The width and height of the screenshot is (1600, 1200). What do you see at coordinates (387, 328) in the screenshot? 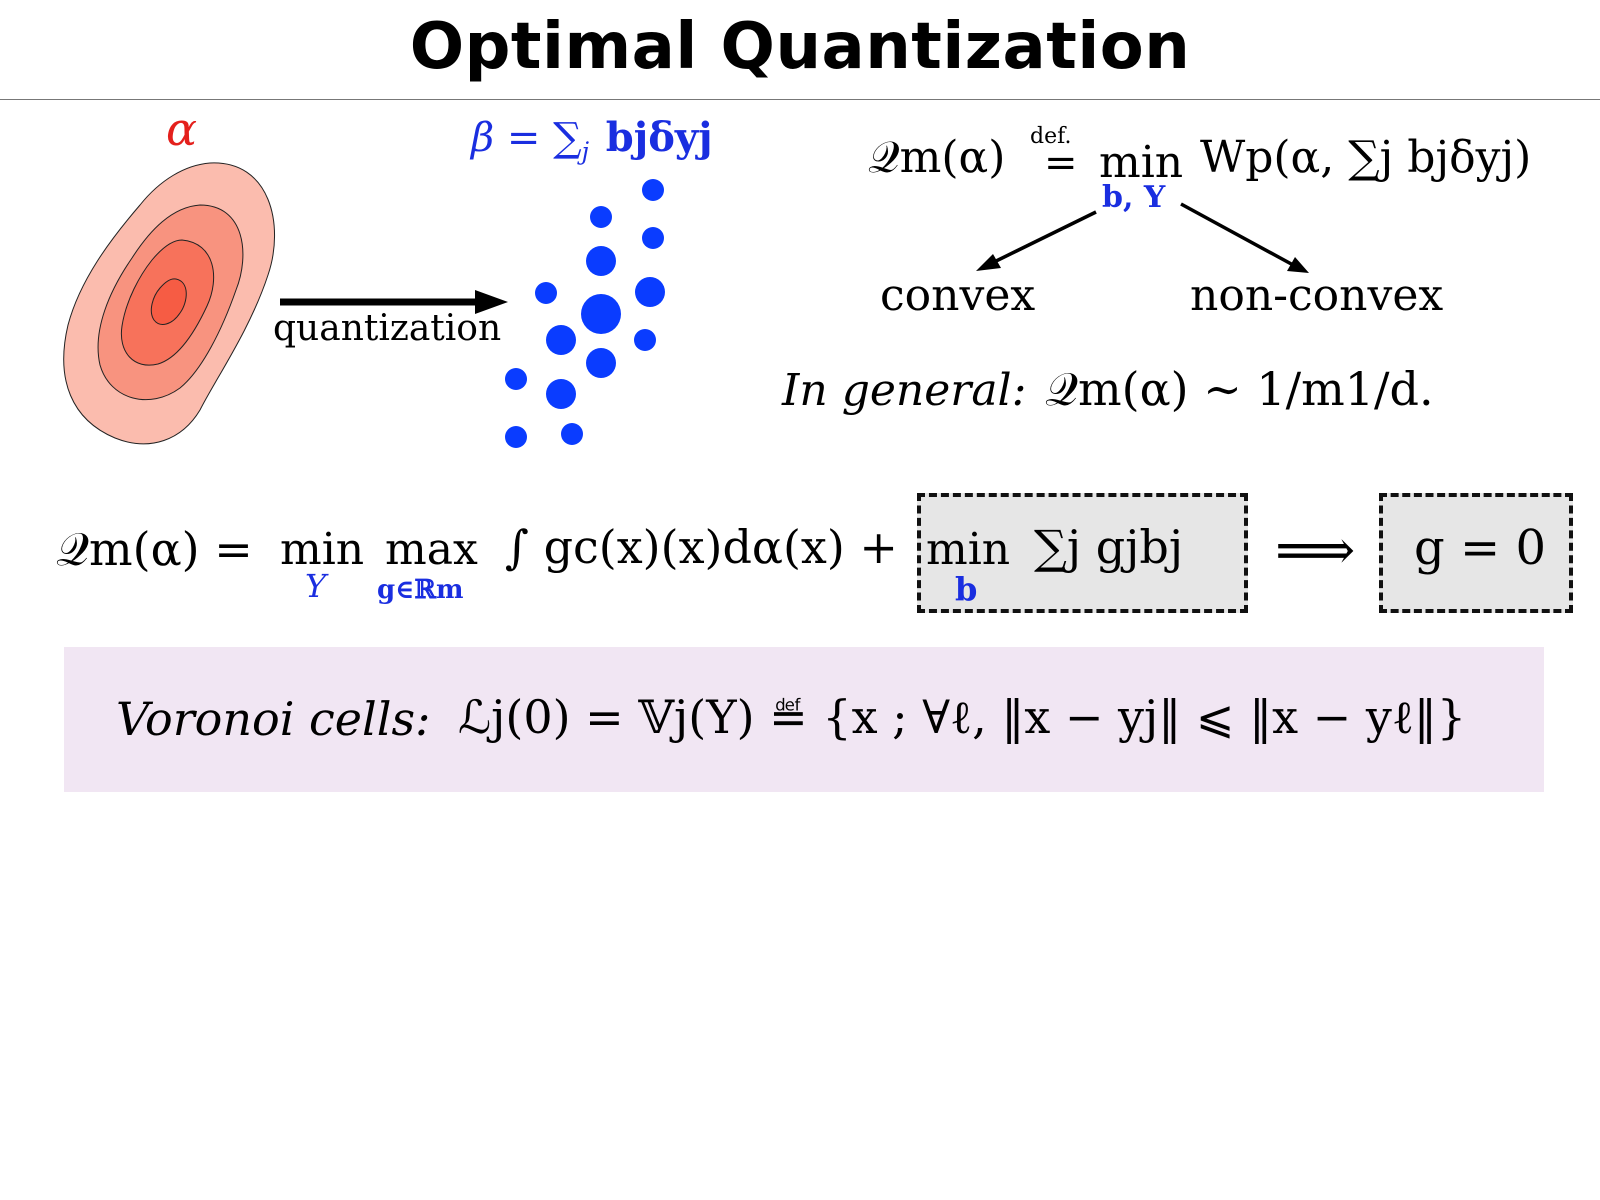
I see `quantization-label: quantization` at bounding box center [387, 328].